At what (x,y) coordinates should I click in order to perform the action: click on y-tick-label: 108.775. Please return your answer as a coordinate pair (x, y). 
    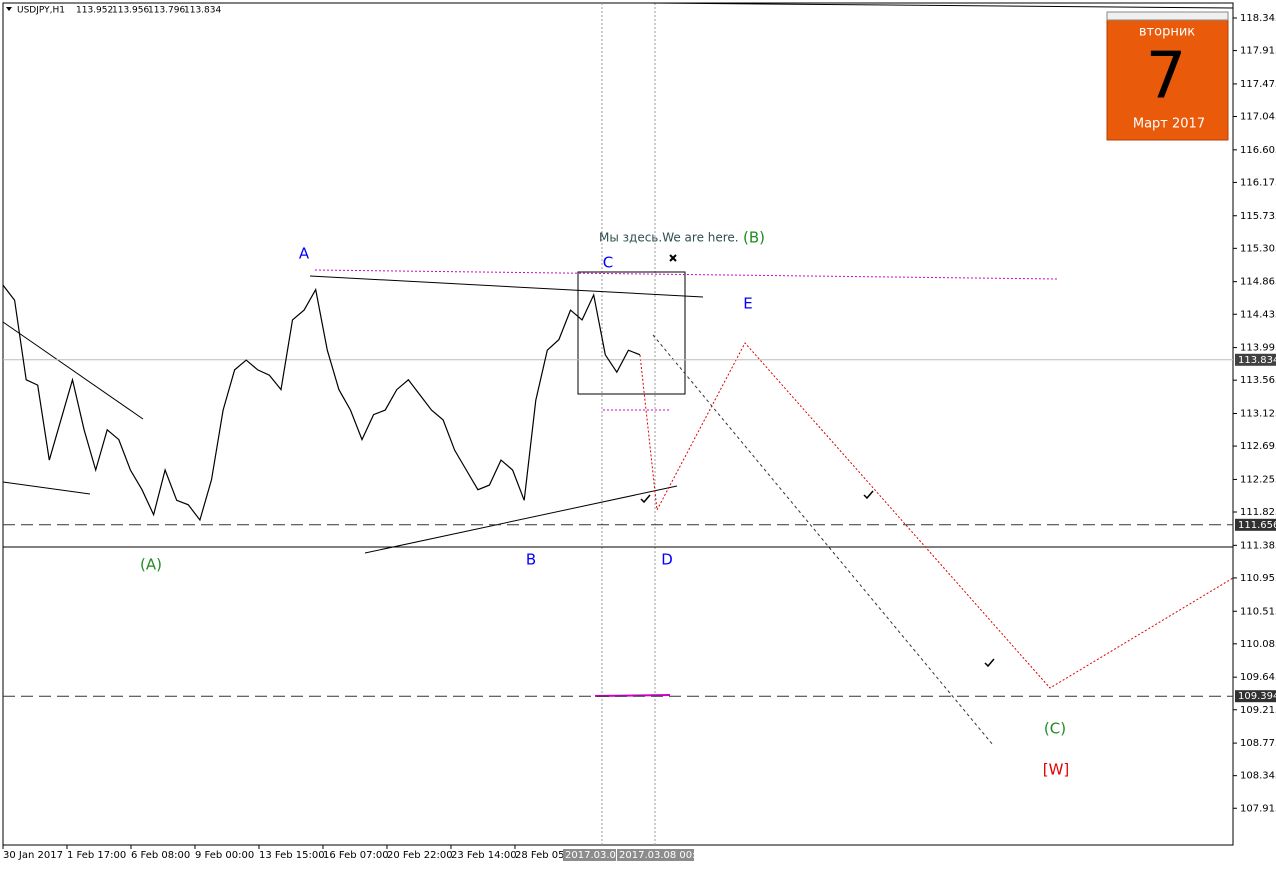
    Looking at the image, I should click on (1258, 743).